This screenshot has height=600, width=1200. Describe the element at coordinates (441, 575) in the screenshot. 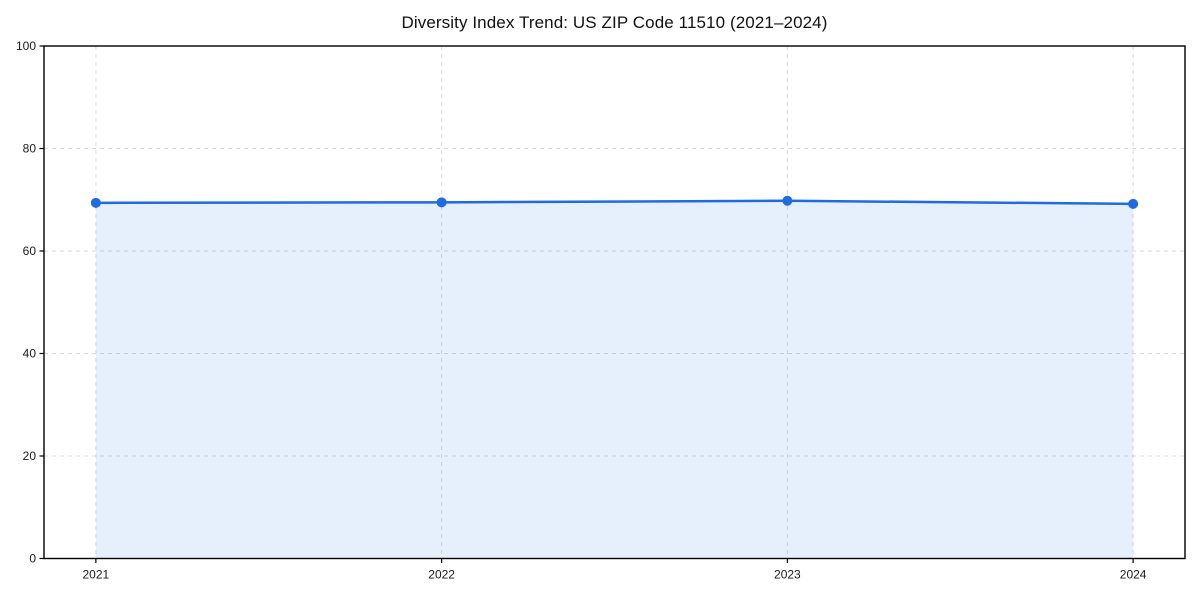

I see `x-tick-label: 2022` at that location.